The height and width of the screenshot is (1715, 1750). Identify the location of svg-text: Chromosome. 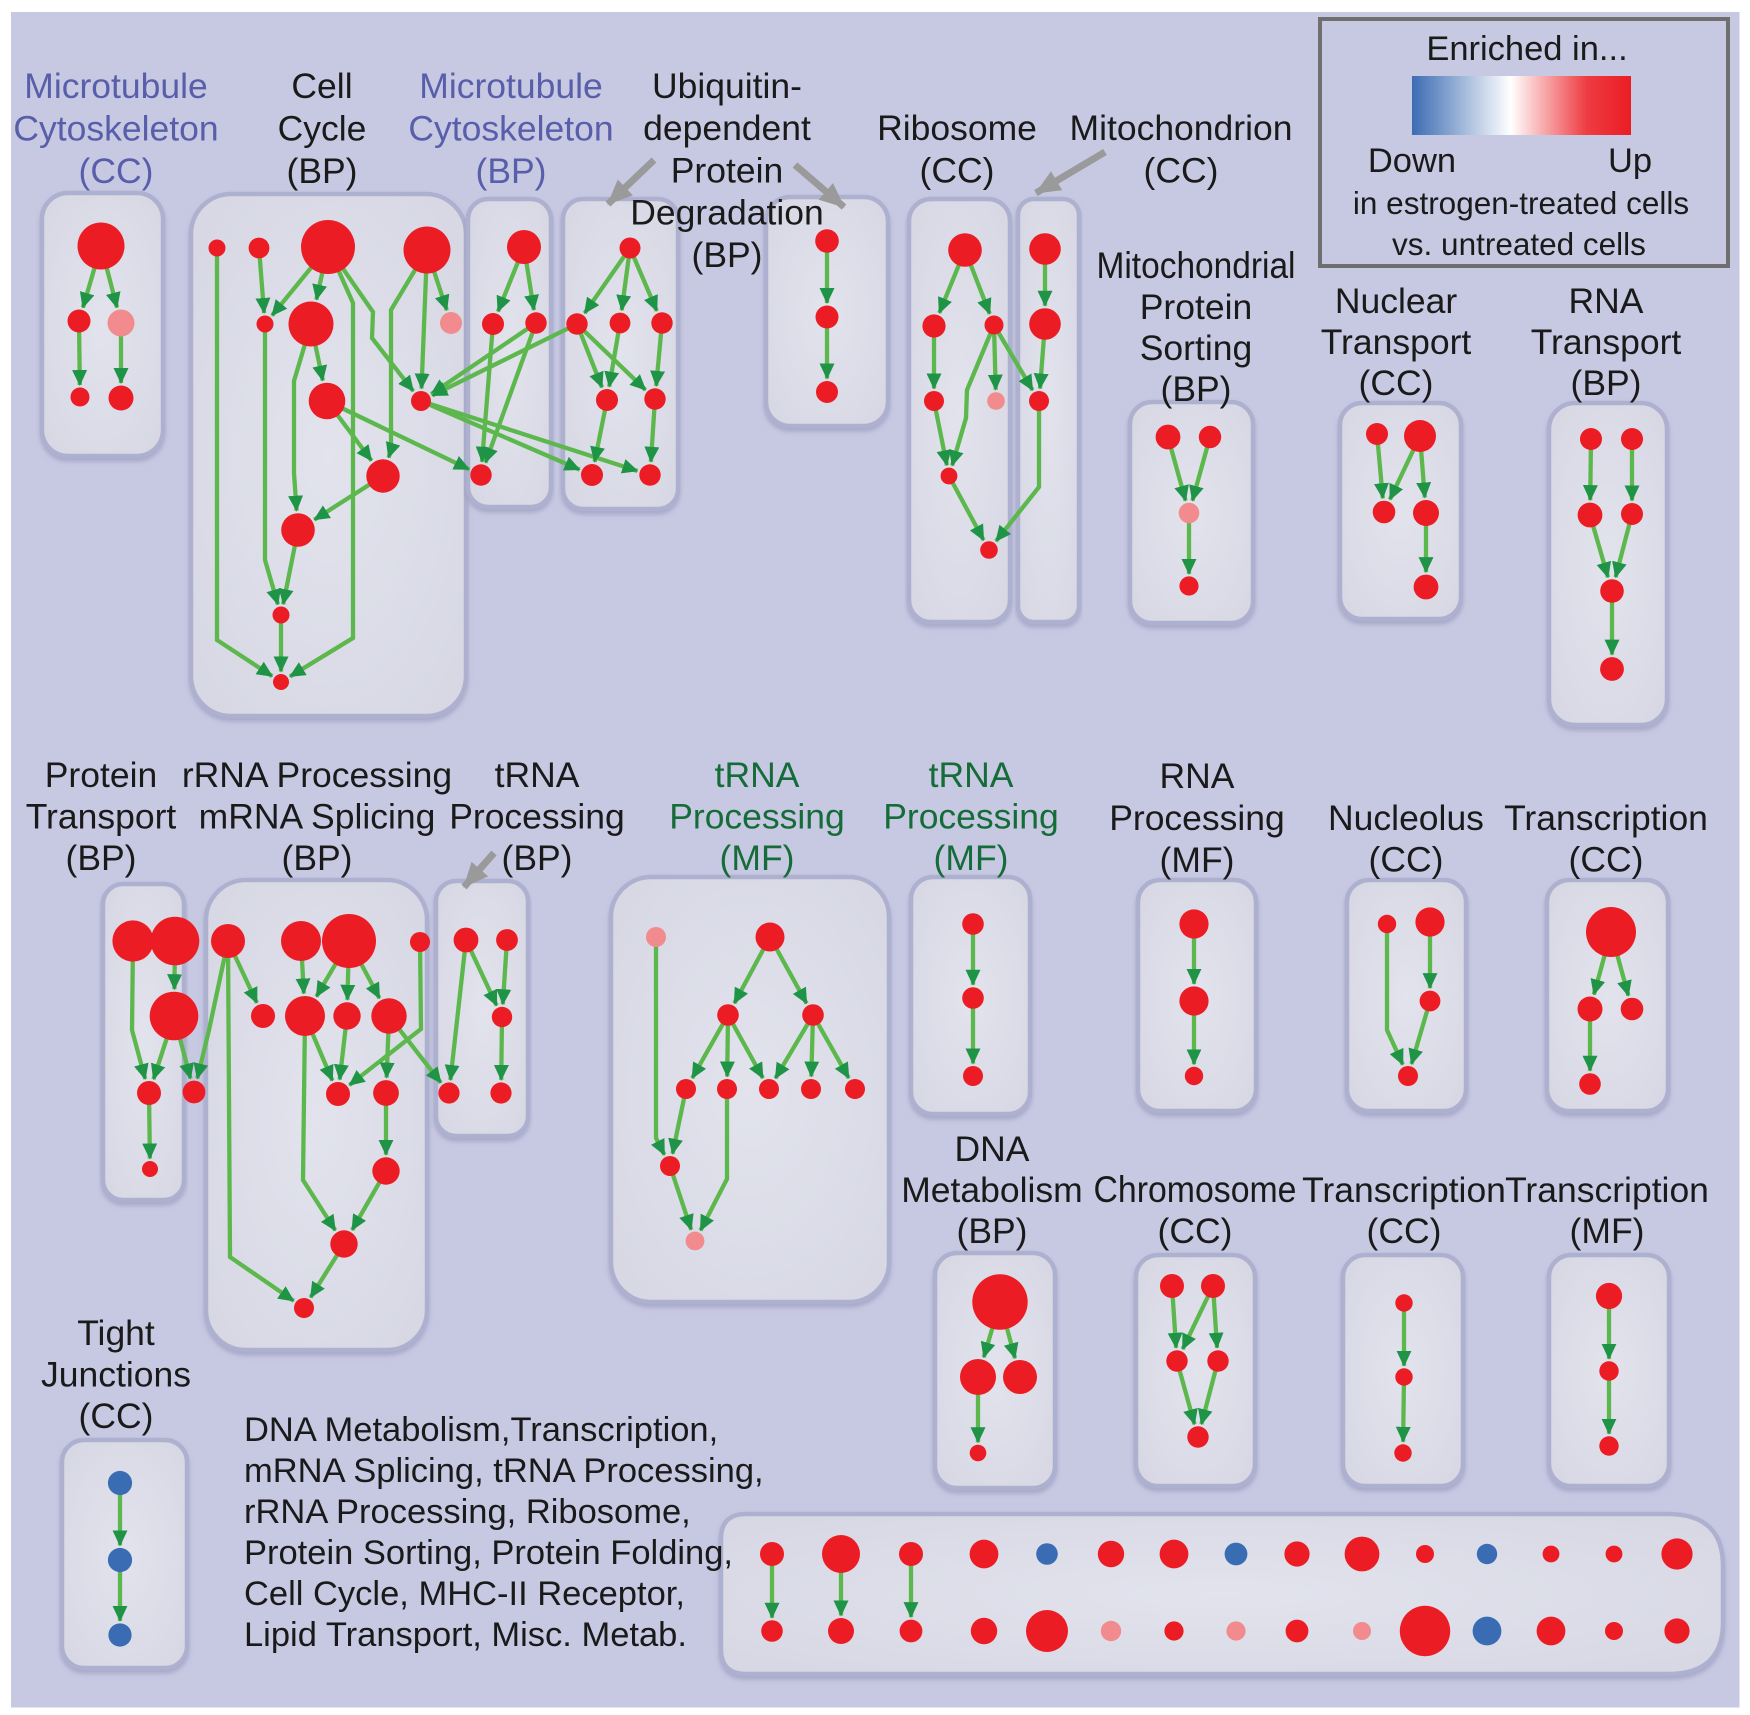
(1195, 1189).